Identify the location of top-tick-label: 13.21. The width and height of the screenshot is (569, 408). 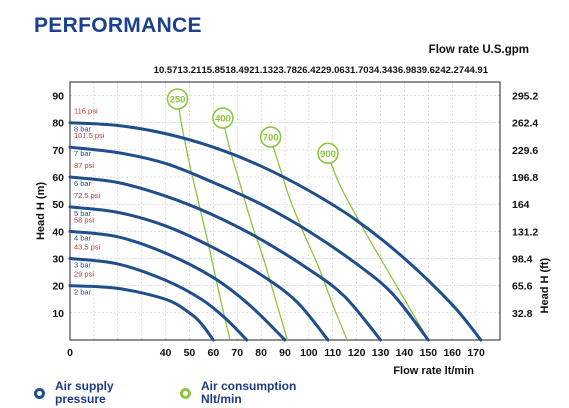
(190, 70).